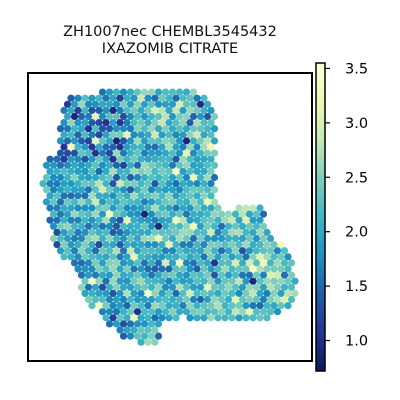 This screenshot has height=400, width=400. I want to click on colorbar-tick-label: 2.5, so click(356, 178).